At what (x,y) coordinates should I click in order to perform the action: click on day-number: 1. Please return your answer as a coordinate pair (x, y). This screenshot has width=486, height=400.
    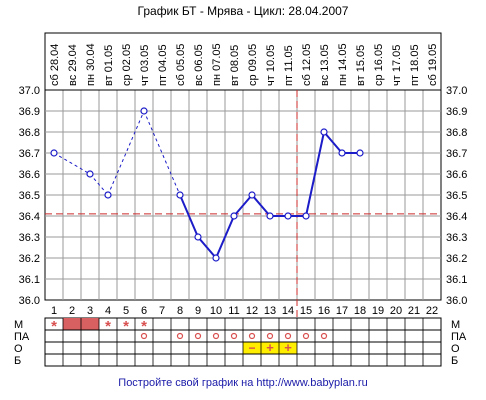
    Looking at the image, I should click on (54, 311).